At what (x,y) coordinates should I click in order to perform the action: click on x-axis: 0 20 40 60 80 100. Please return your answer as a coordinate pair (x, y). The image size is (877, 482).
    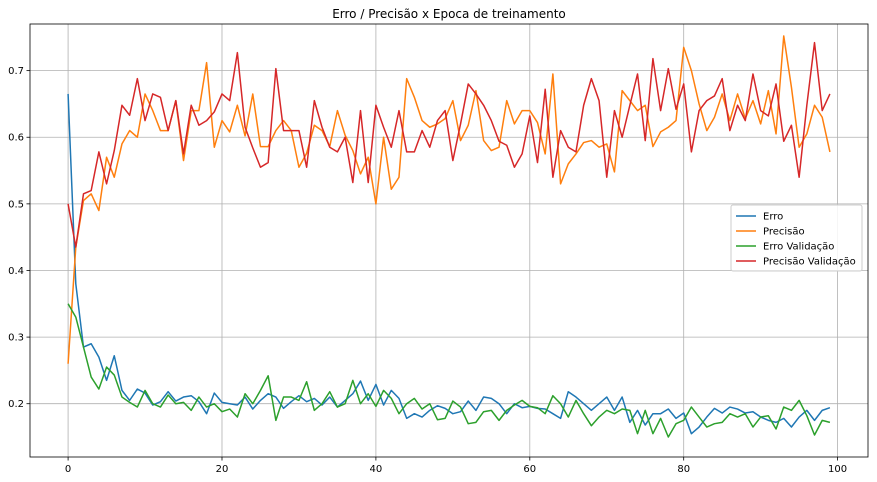
    Looking at the image, I should click on (456, 466).